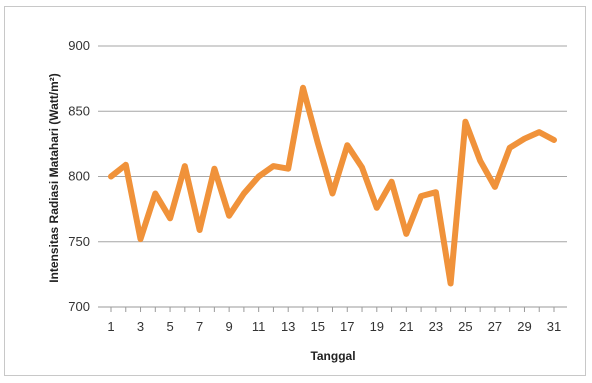  What do you see at coordinates (169, 326) in the screenshot?
I see `x-tick-label: 5` at bounding box center [169, 326].